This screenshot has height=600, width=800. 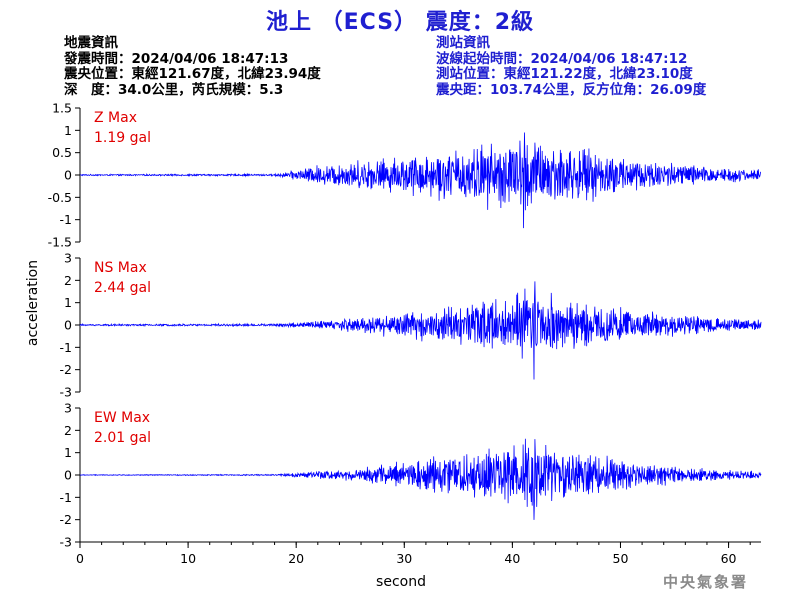 What do you see at coordinates (420, 330) in the screenshot?
I see `waveform-trace-ns` at bounding box center [420, 330].